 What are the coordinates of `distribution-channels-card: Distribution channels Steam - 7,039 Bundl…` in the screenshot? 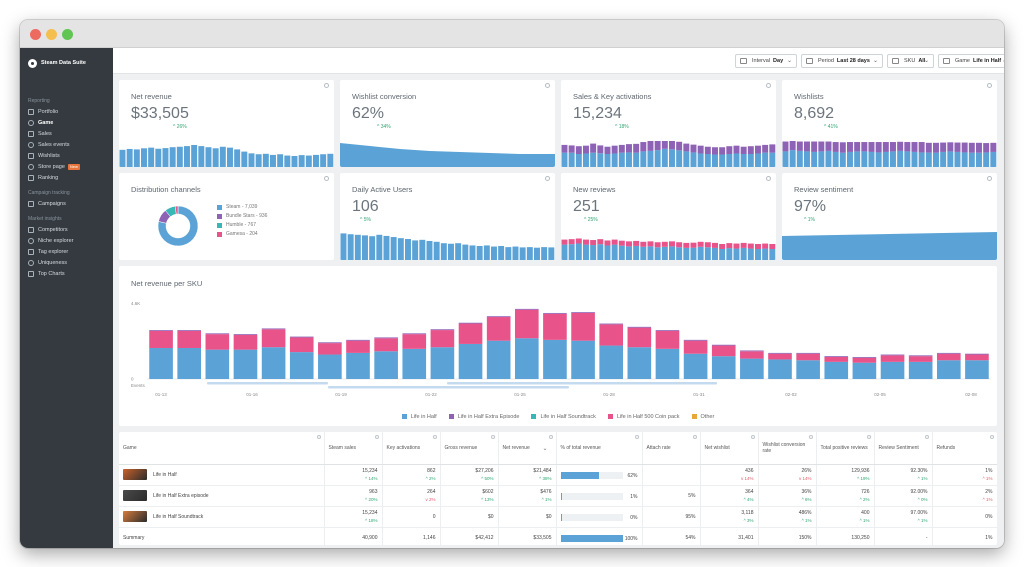 It's located at (226, 216).